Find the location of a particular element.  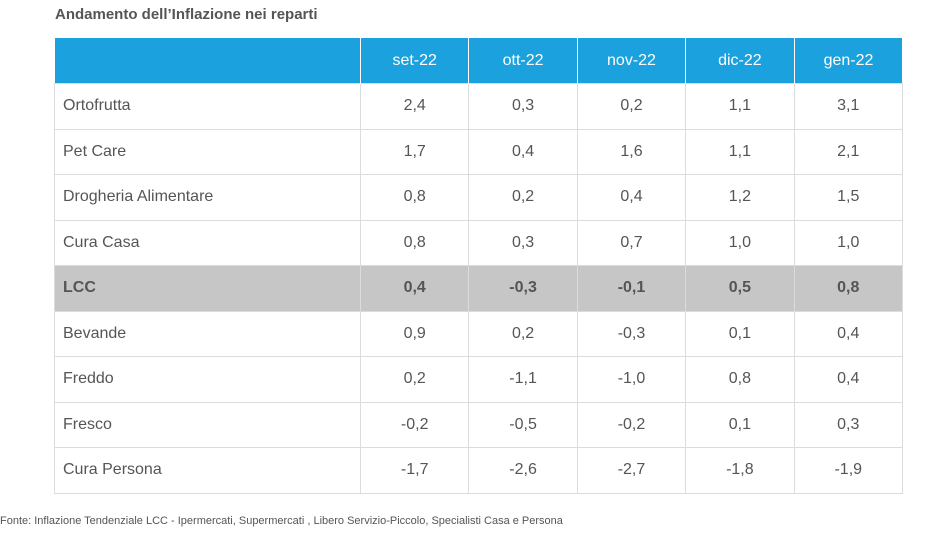

table-row: Freddo 0,2 -1,1 -1,0 0,8 0,4 is located at coordinates (478, 379).